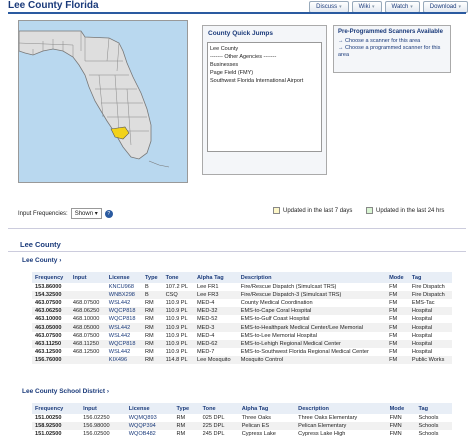  What do you see at coordinates (257, 81) in the screenshot?
I see `list-item: Southwest Florida International Airport` at bounding box center [257, 81].